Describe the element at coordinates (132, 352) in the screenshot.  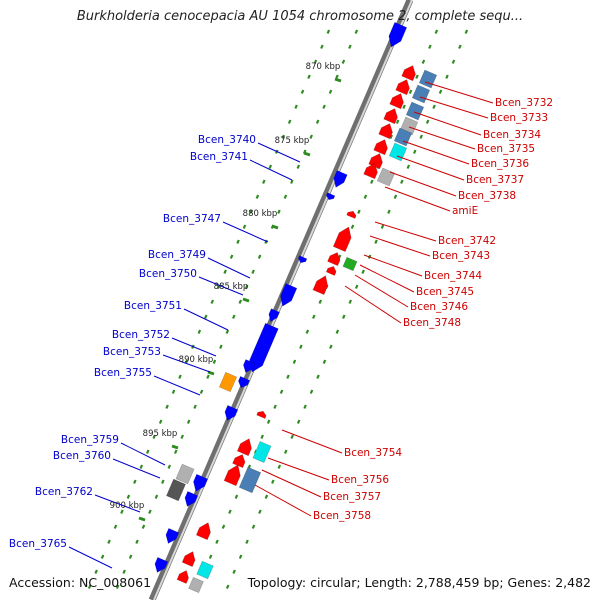
I see `gene-label-left: Bcen_3753` at that location.